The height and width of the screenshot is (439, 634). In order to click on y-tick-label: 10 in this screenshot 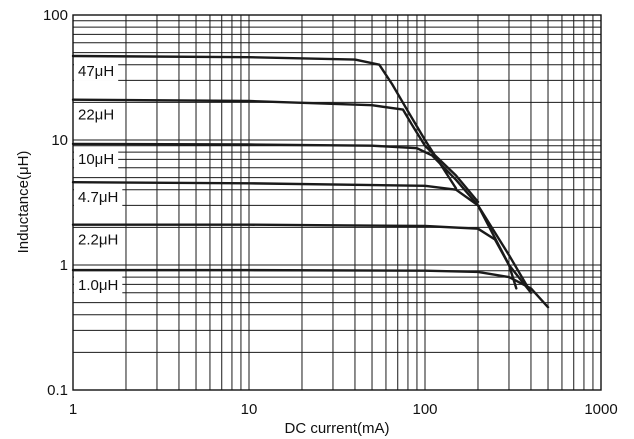, I will do `click(59, 140)`.